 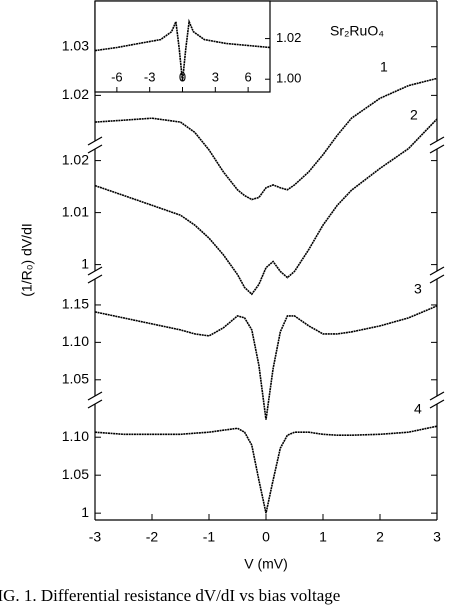 I want to click on y-tick-label: 1.01, so click(x=75, y=211).